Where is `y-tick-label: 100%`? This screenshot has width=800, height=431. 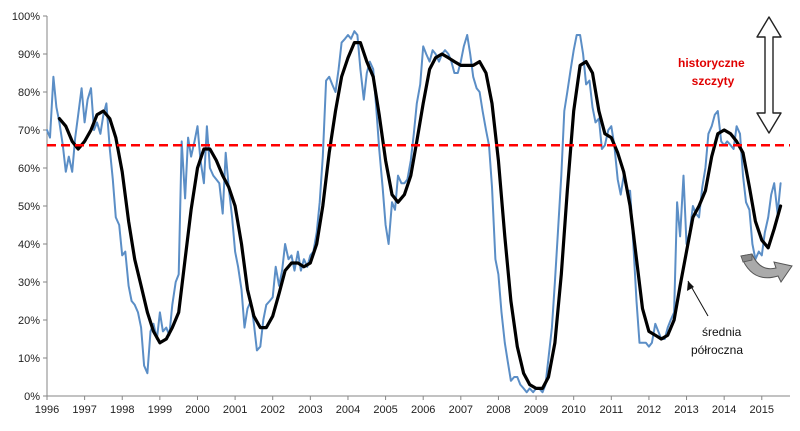
y-tick-label: 100% is located at coordinates (26, 17).